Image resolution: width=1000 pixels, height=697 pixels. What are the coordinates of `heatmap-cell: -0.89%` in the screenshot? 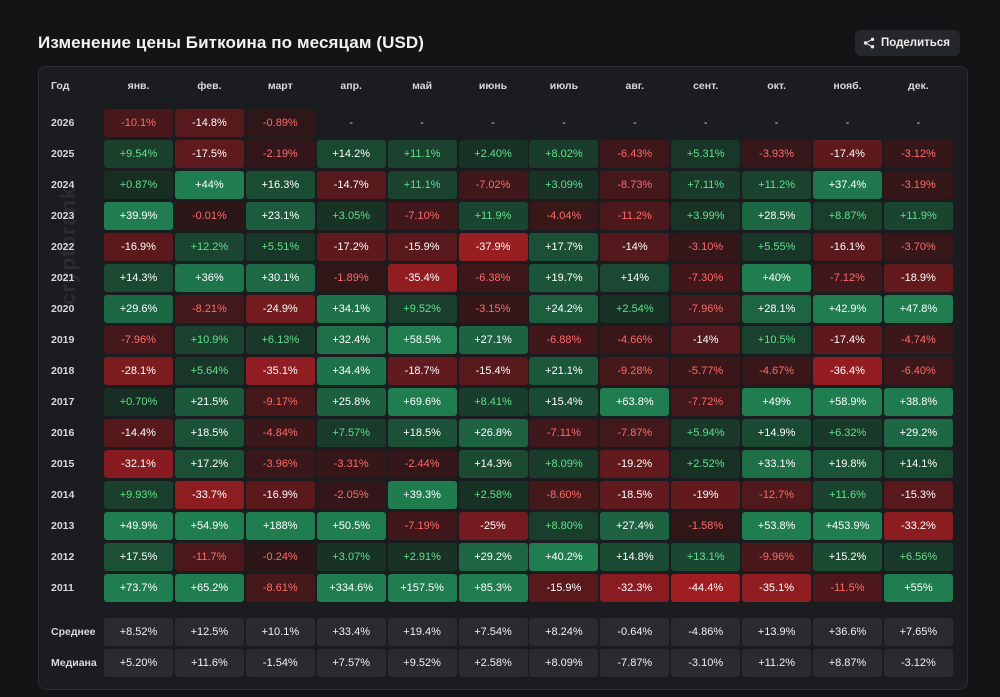 It's located at (280, 123).